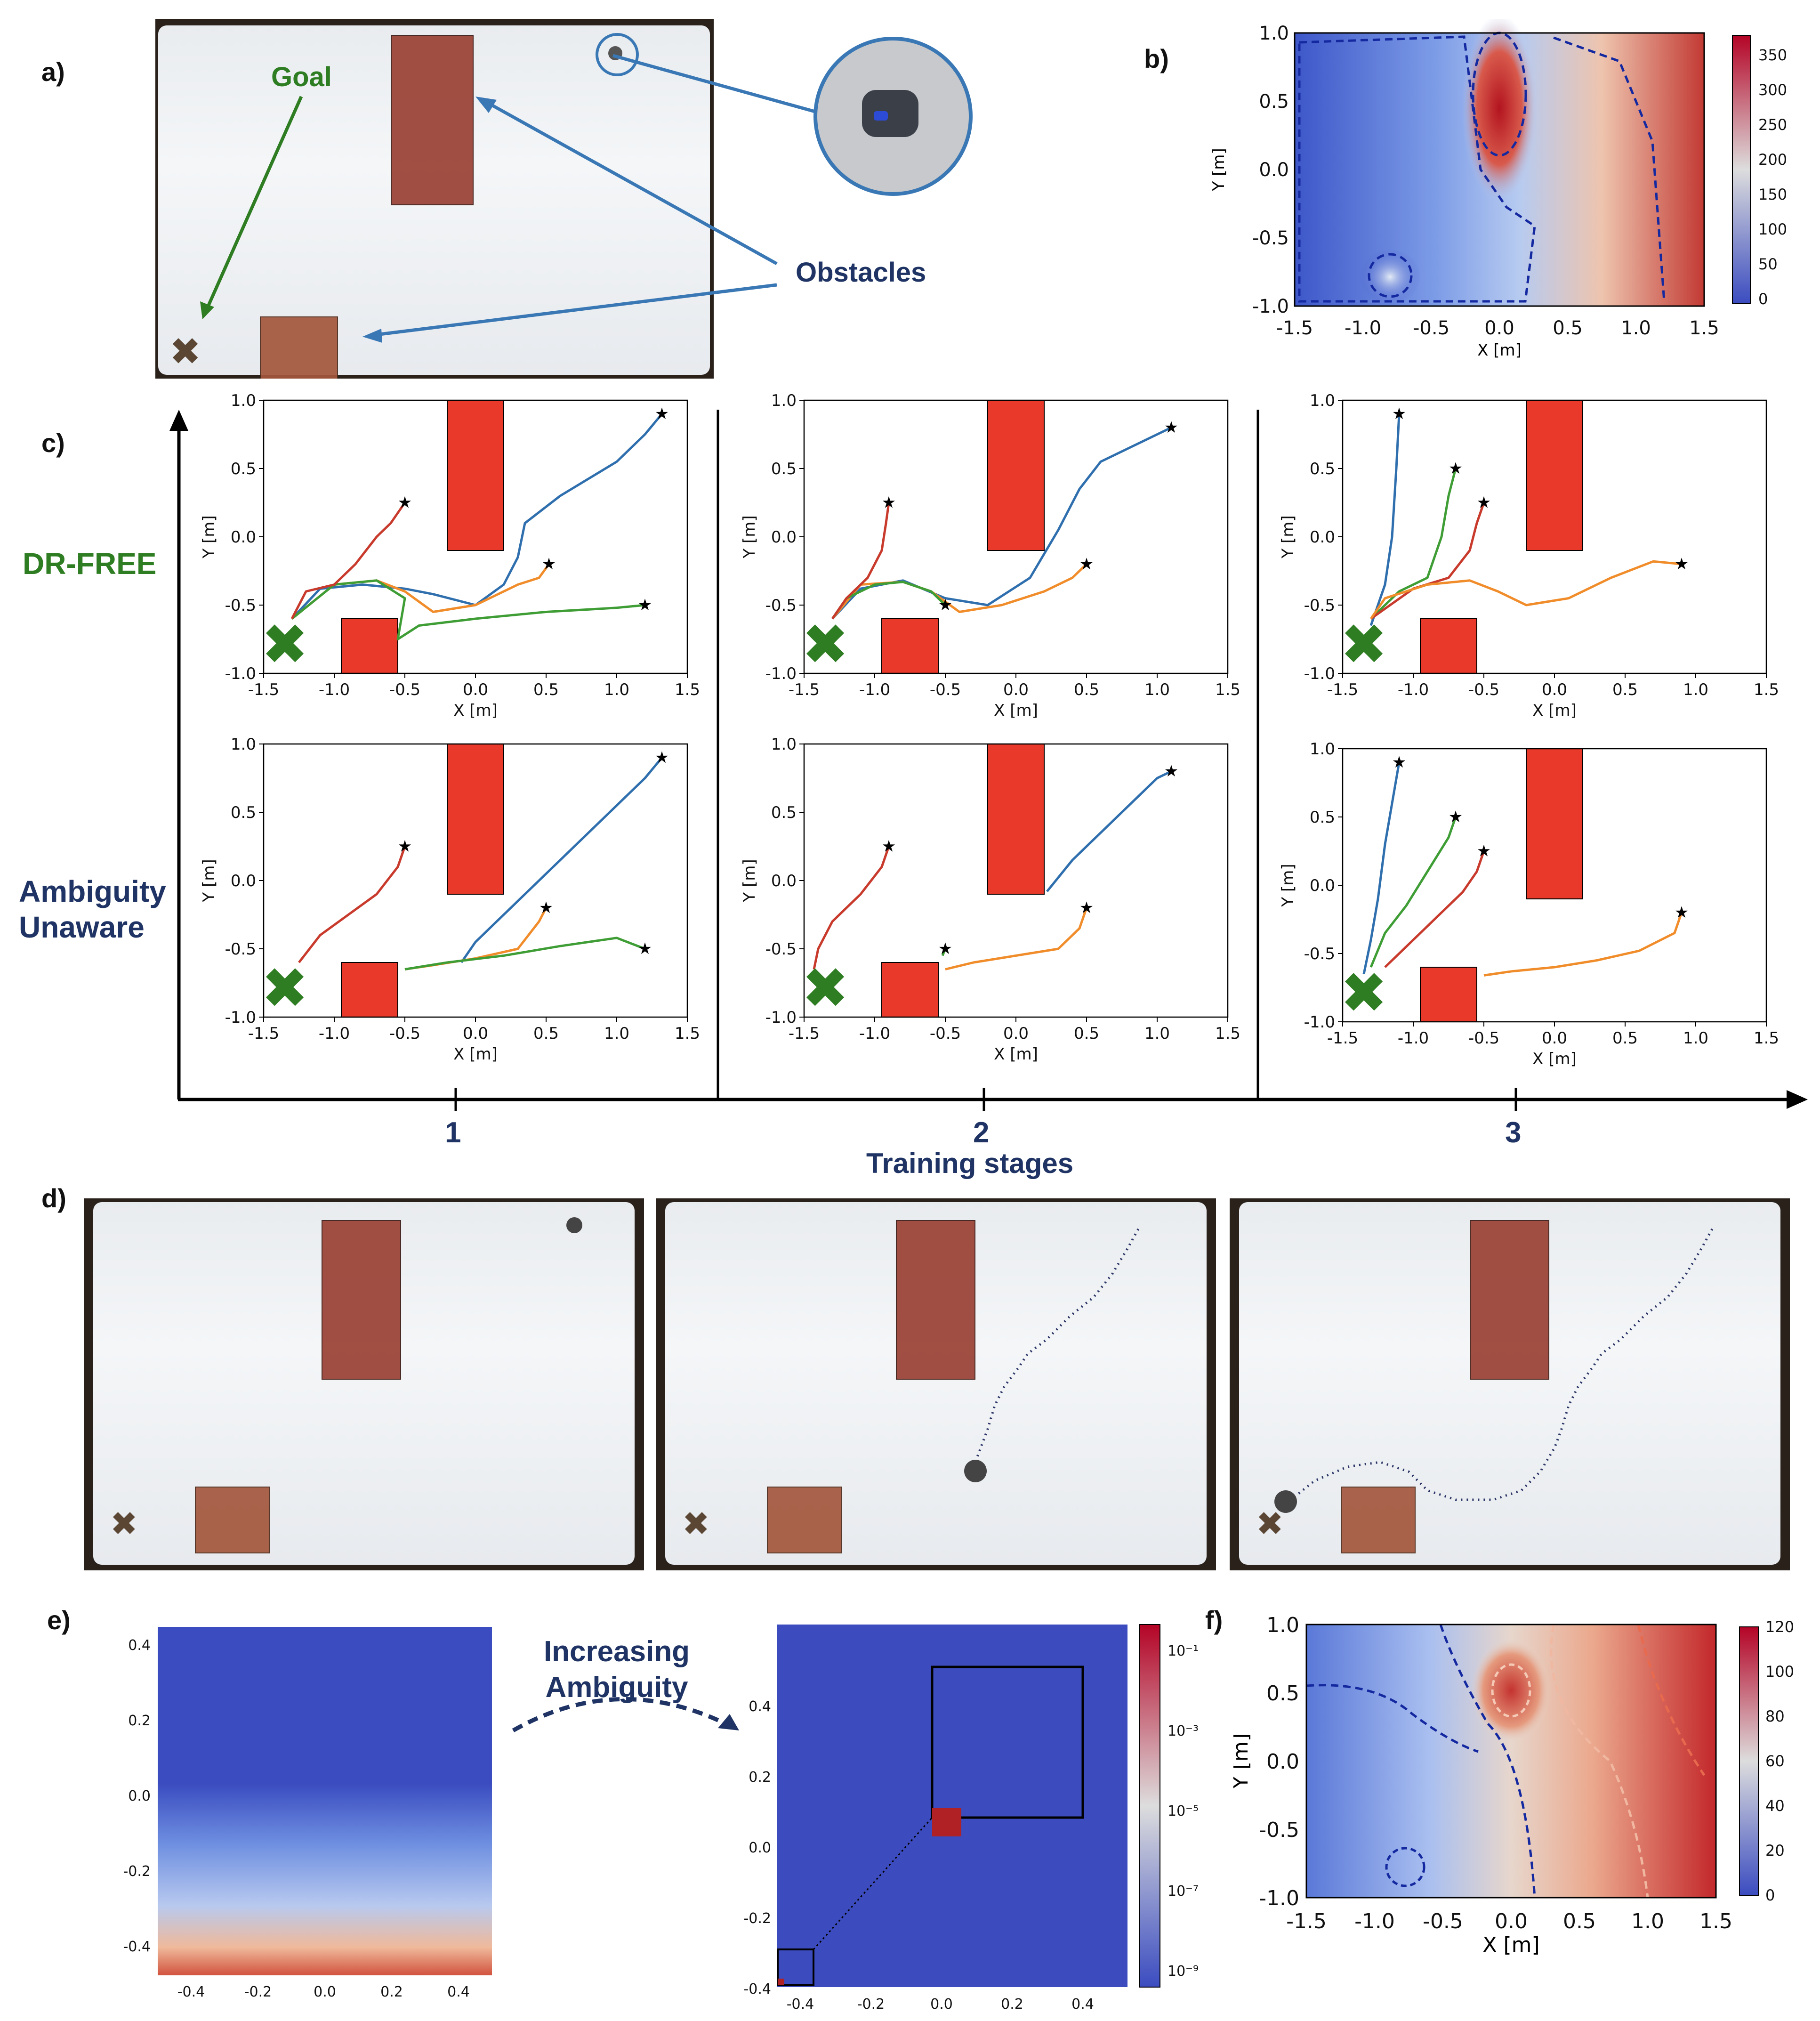 The height and width of the screenshot is (2021, 1820). What do you see at coordinates (1772, 177) in the screenshot?
I see `colorbar-ticks: 350 300 250 200 150 100 50 0` at bounding box center [1772, 177].